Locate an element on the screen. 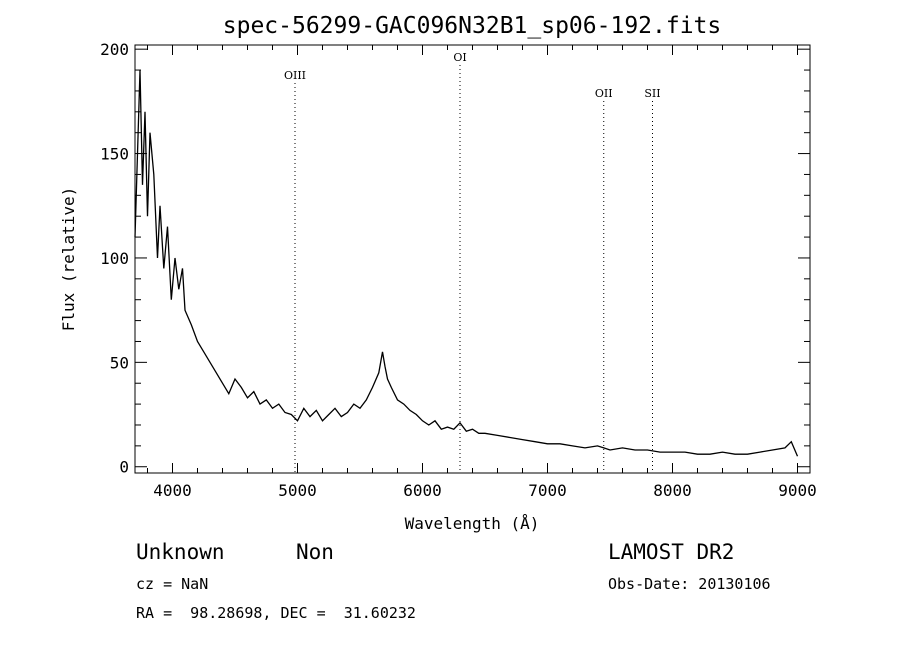 The image size is (900, 650). subclass-label: Non is located at coordinates (315, 552).